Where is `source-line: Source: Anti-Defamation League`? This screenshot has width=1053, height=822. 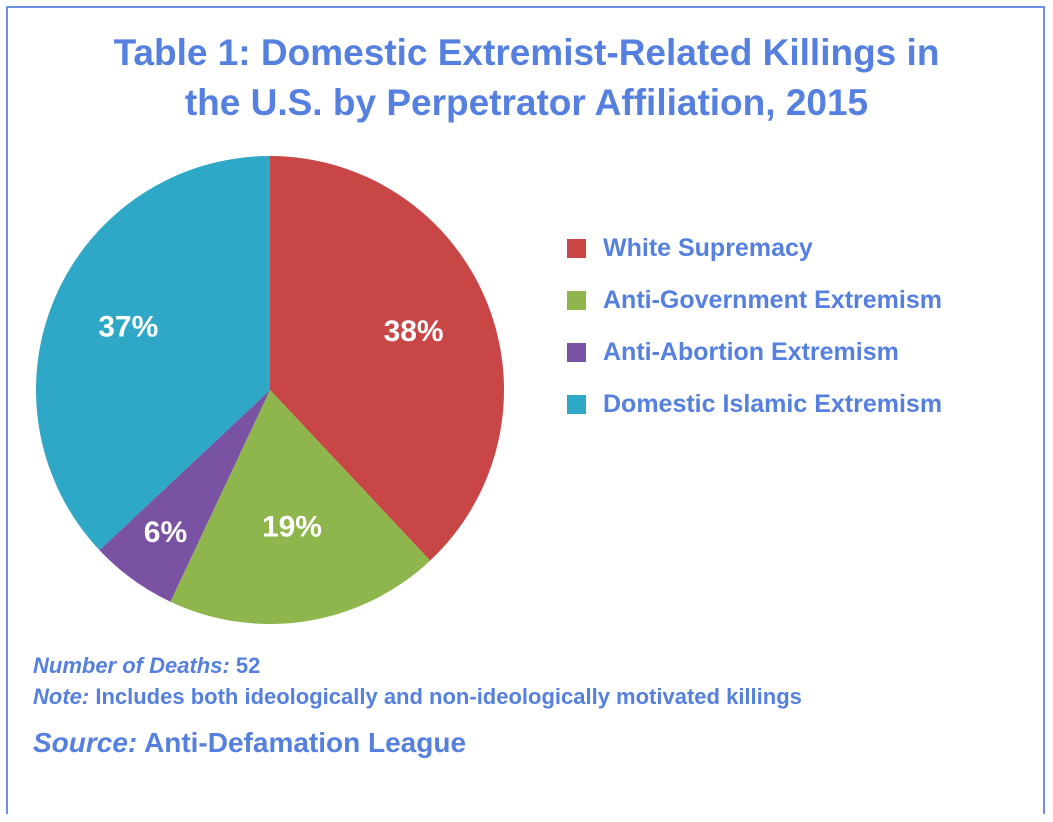
source-line: Source: Anti-Defamation League is located at coordinates (533, 743).